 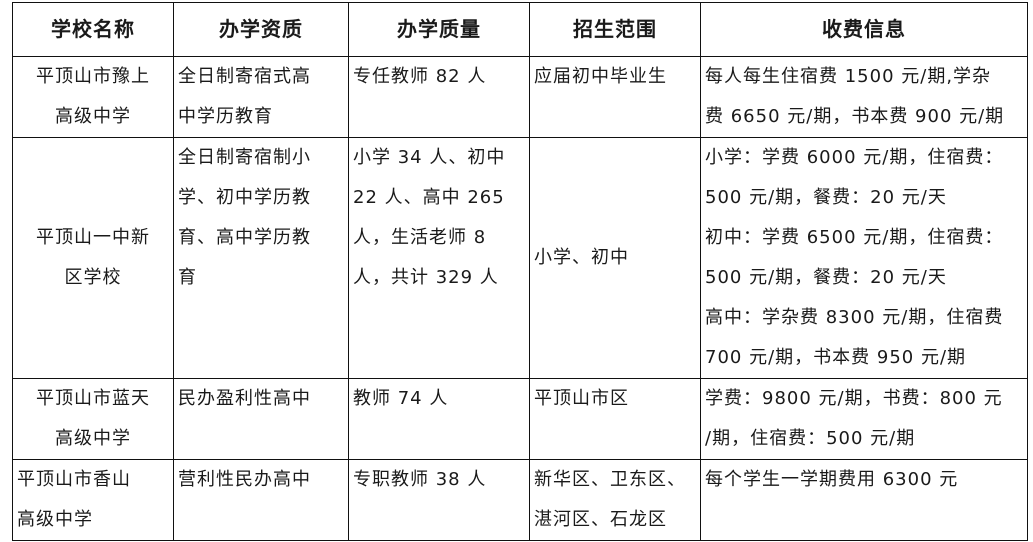 I want to click on text-line: 应届初中毕业生, so click(x=600, y=76).